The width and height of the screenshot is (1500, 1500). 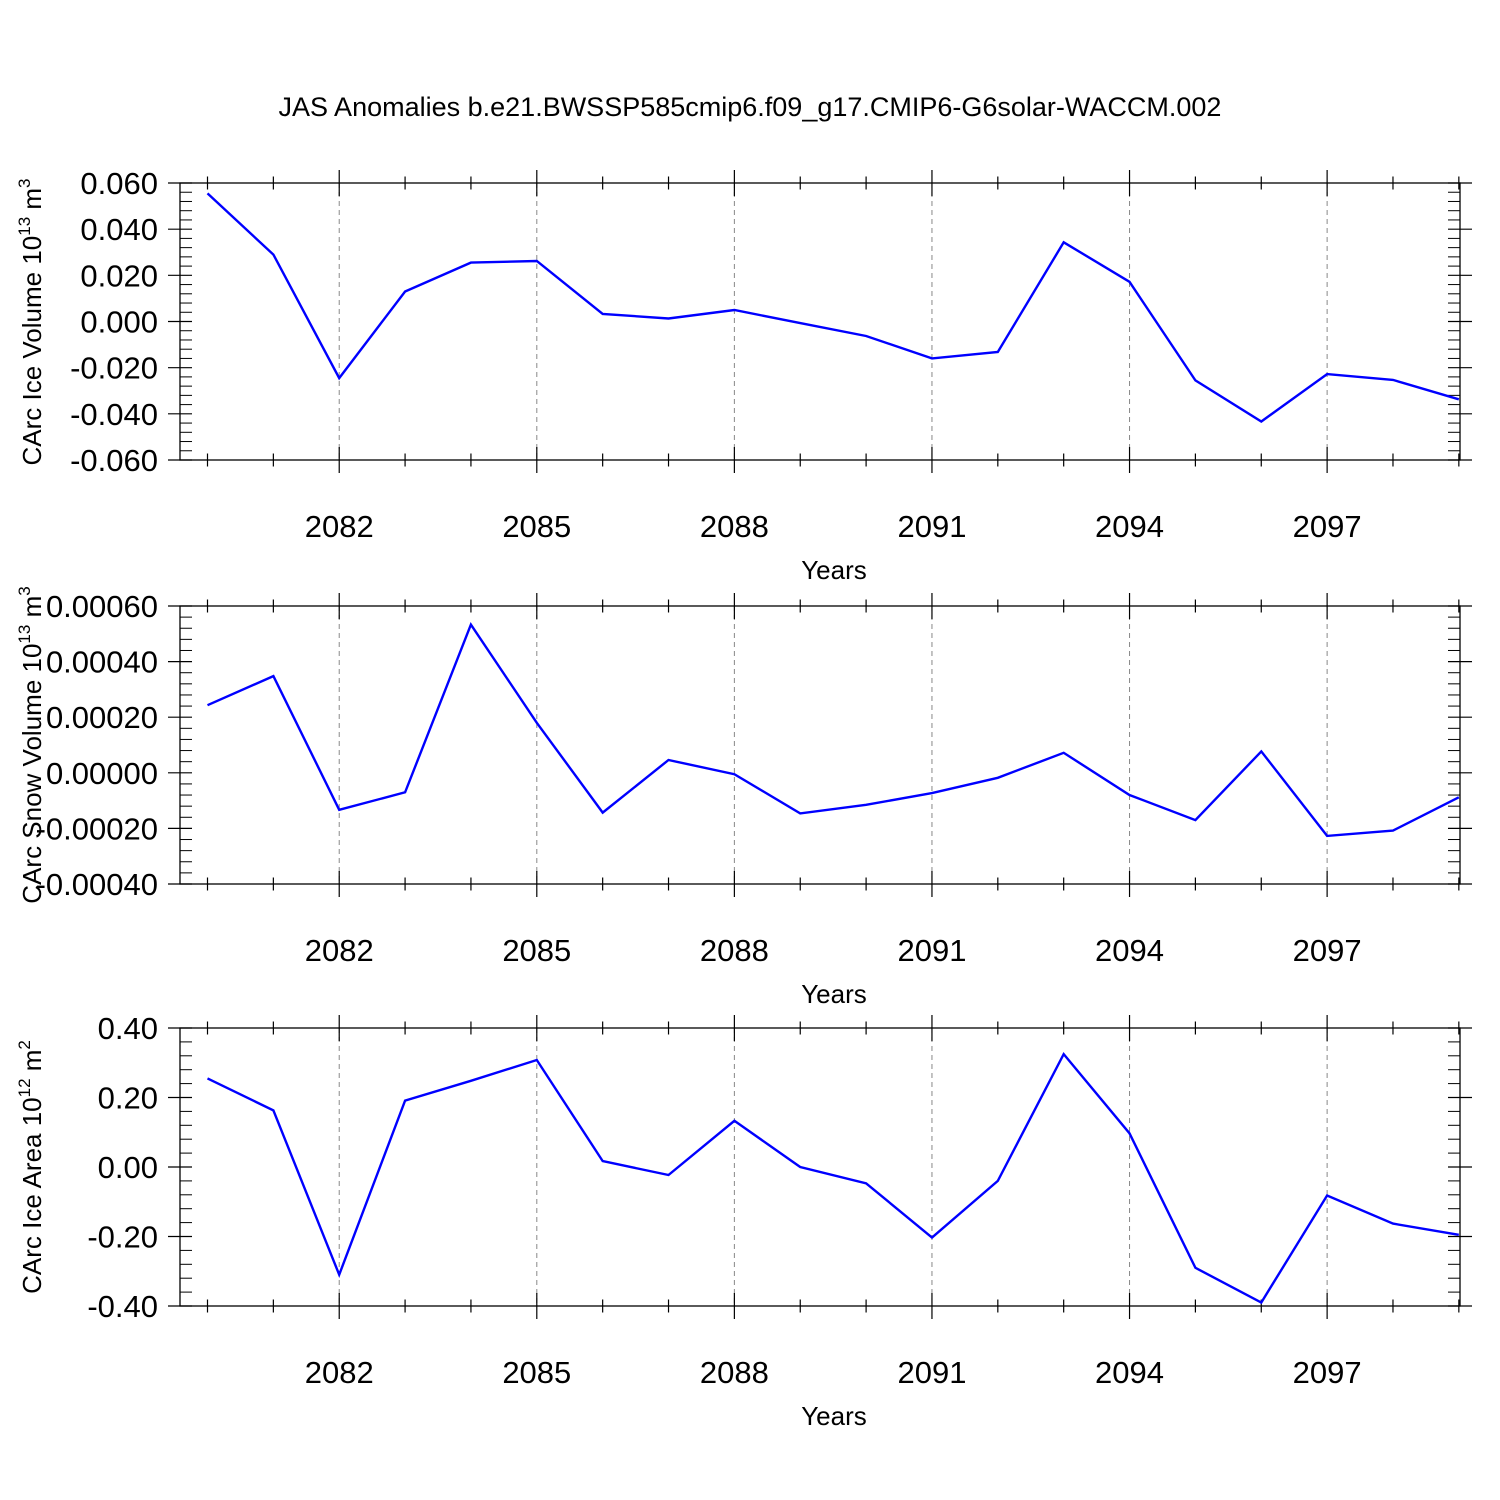 I want to click on y-tick-label: 0.00020, so click(x=102, y=717).